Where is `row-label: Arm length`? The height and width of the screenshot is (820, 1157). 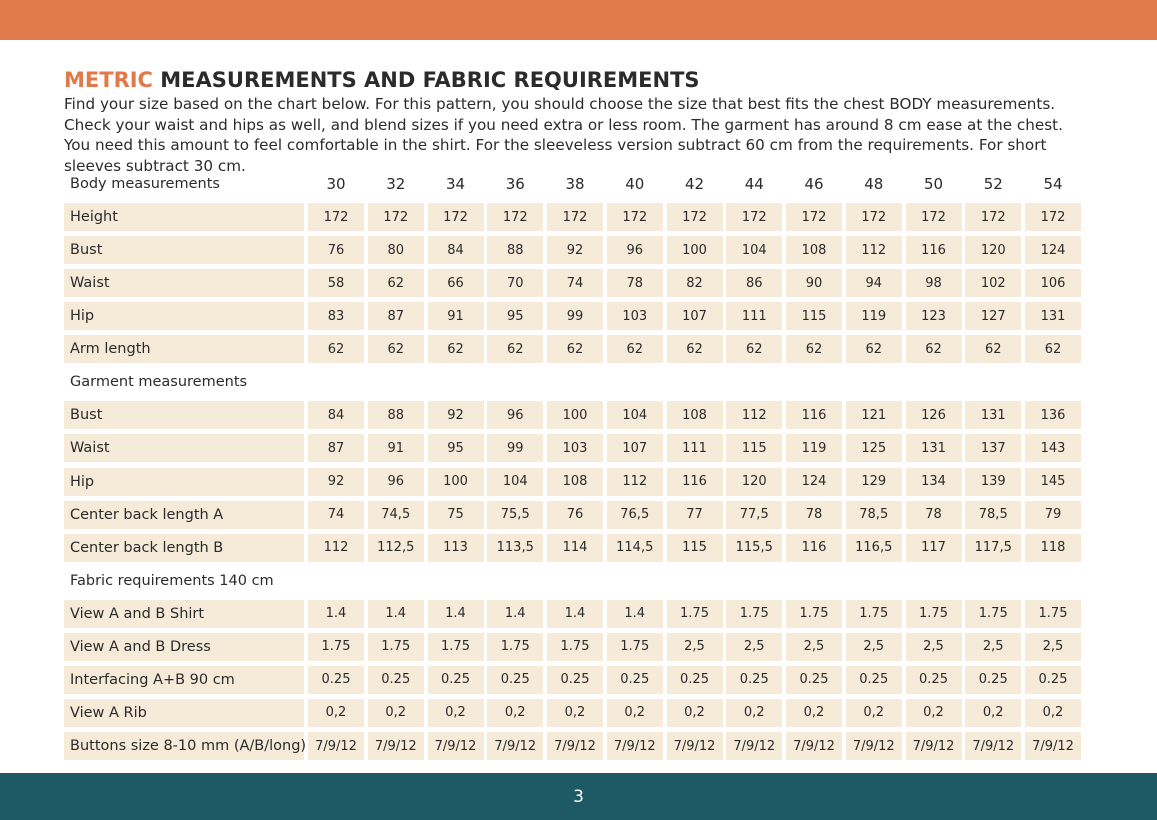 row-label: Arm length is located at coordinates (184, 349).